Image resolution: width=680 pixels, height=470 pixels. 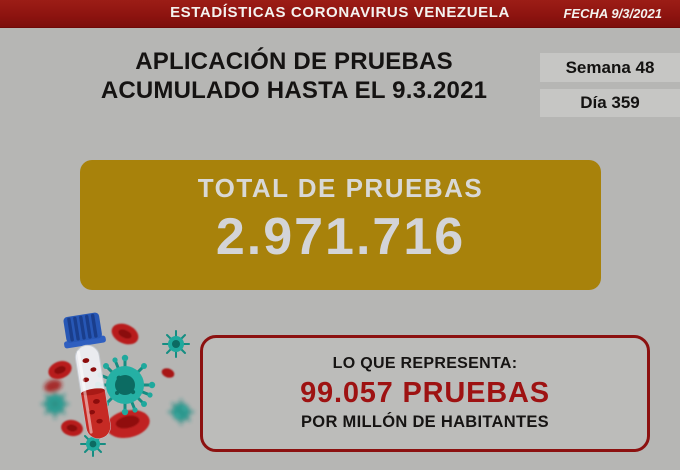 What do you see at coordinates (612, 13) in the screenshot?
I see `header-date-label: FECHA 9/3/2021` at bounding box center [612, 13].